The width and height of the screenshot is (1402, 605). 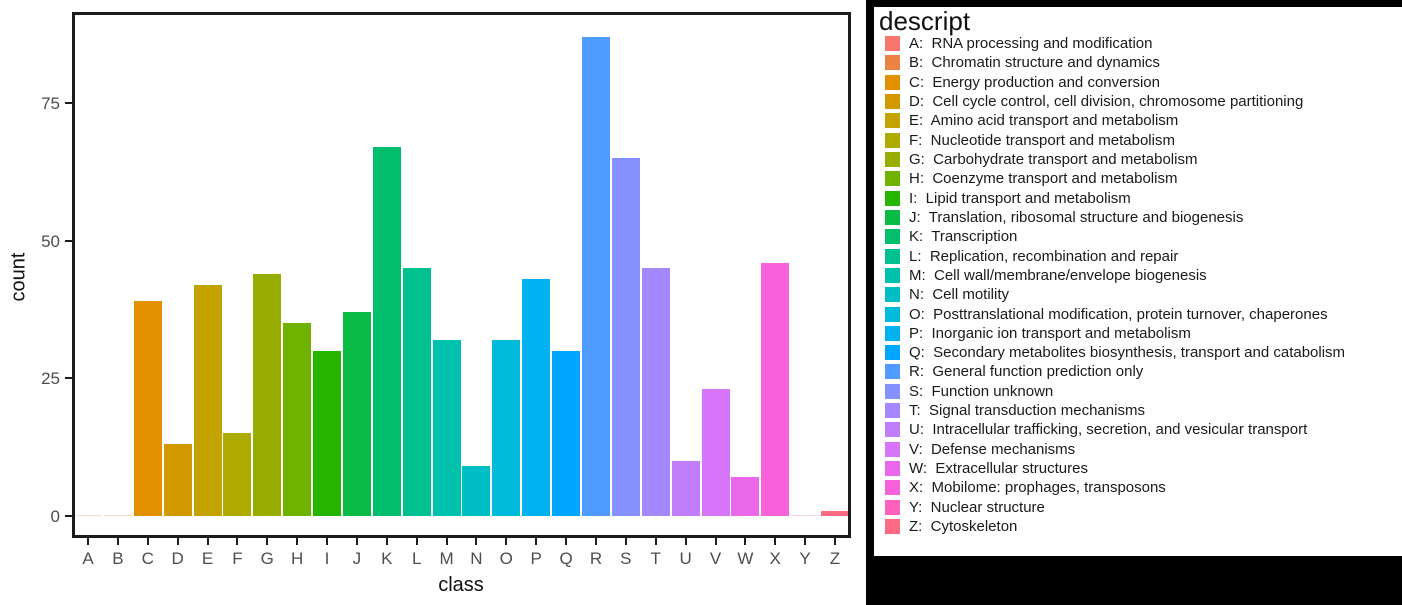 I want to click on x-tick-Q, so click(x=566, y=541).